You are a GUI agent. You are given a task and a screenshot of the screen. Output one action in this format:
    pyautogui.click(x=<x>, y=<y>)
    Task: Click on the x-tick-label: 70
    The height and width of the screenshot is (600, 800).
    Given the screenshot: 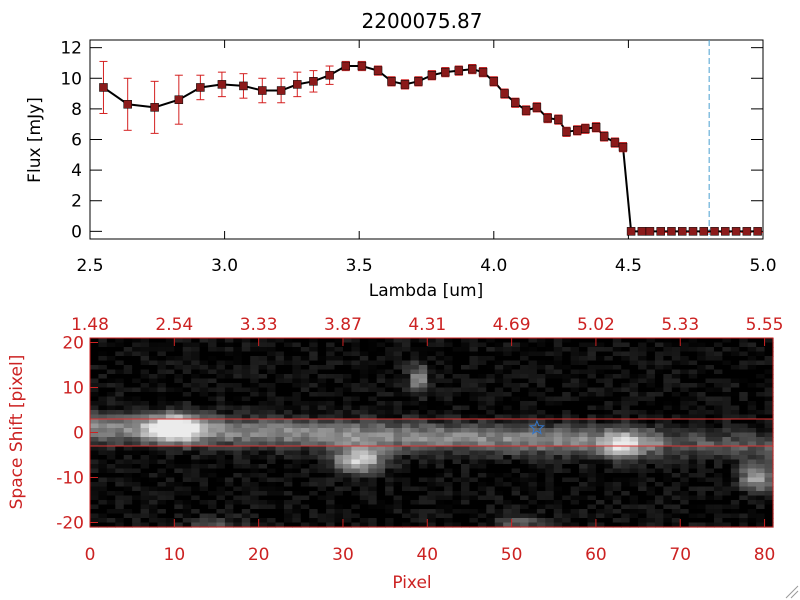 What is the action you would take?
    pyautogui.click(x=680, y=555)
    